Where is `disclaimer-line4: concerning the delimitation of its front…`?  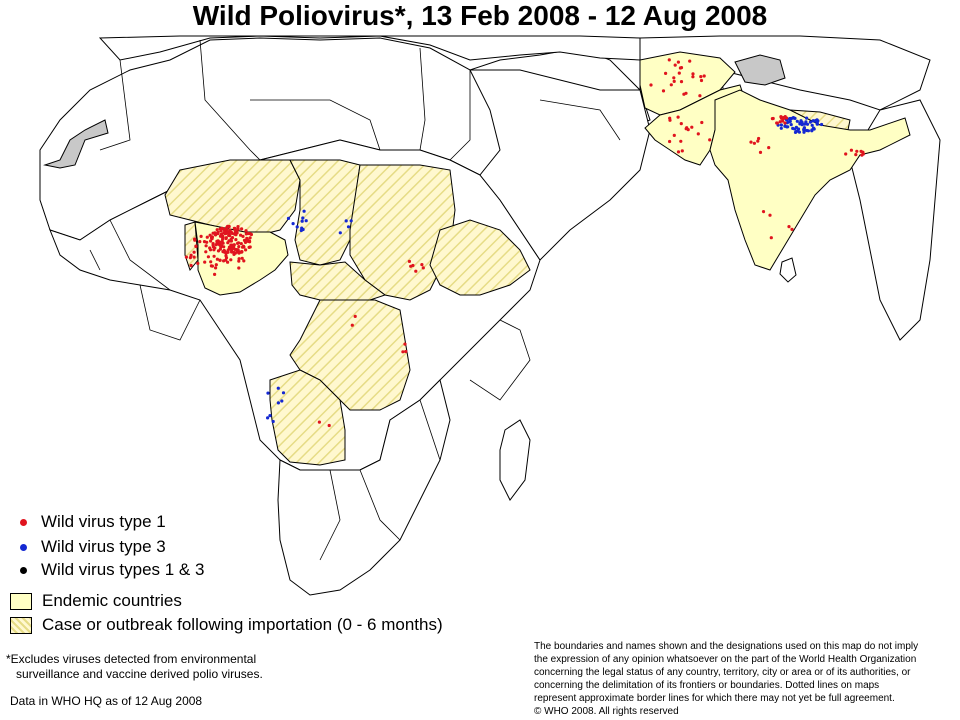
disclaimer-line4: concerning the delimitation of its front… is located at coordinates (707, 685).